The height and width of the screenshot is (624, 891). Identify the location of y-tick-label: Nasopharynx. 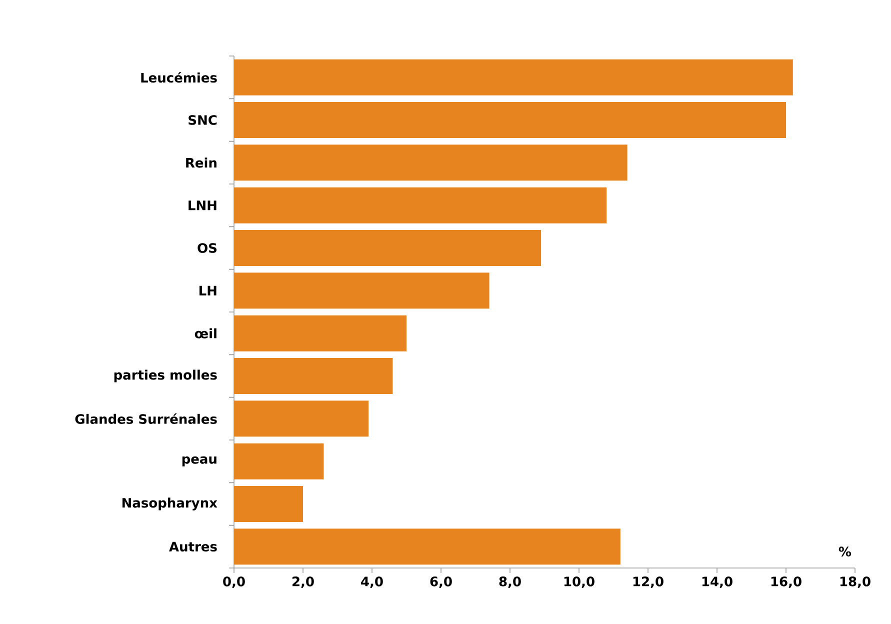
(170, 504).